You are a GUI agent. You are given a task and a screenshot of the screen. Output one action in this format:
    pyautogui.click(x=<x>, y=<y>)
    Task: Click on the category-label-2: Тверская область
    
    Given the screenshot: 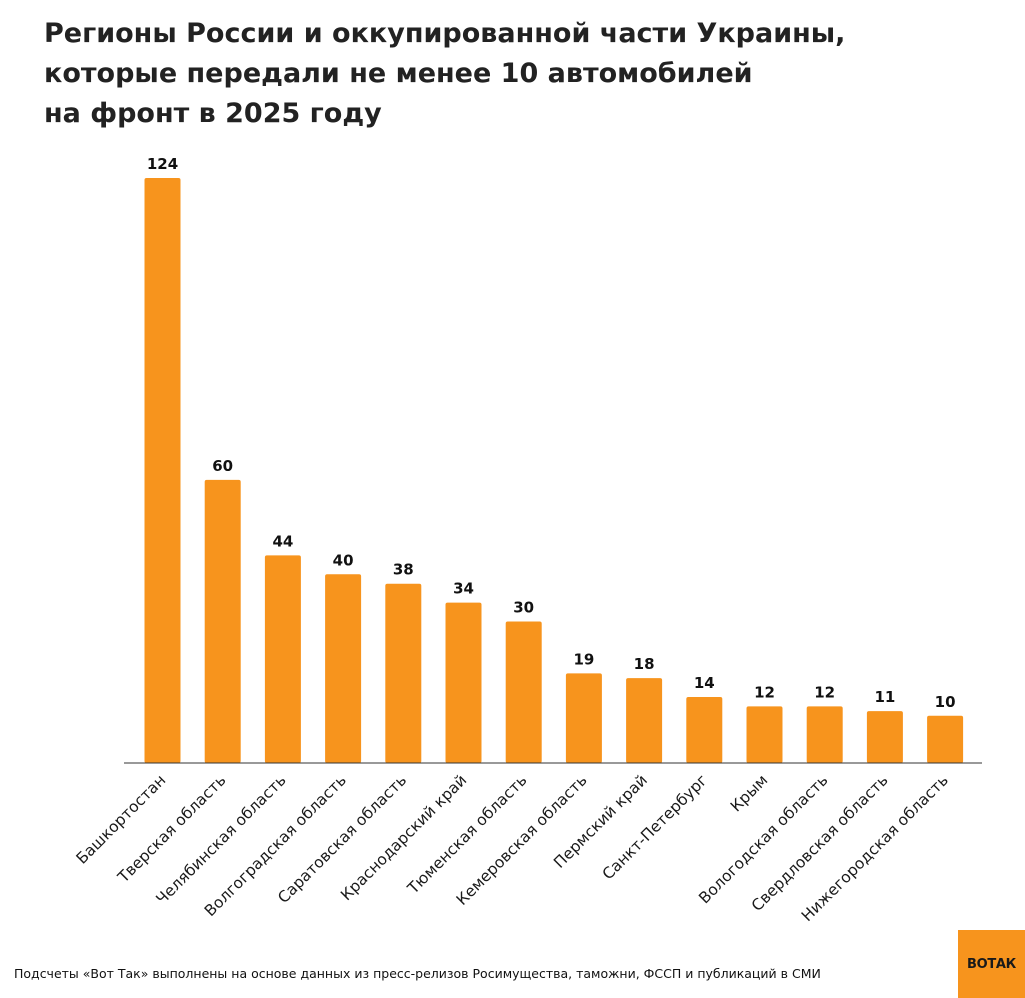 What is the action you would take?
    pyautogui.click(x=172, y=829)
    